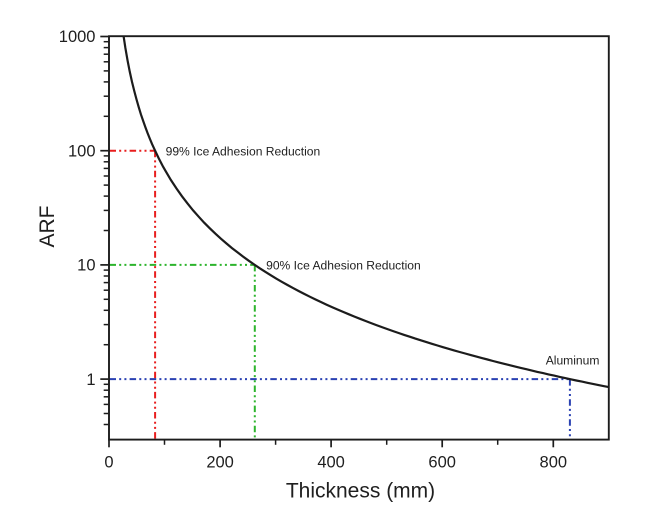 The width and height of the screenshot is (662, 529). I want to click on svg-text: Aluminum, so click(573, 360).